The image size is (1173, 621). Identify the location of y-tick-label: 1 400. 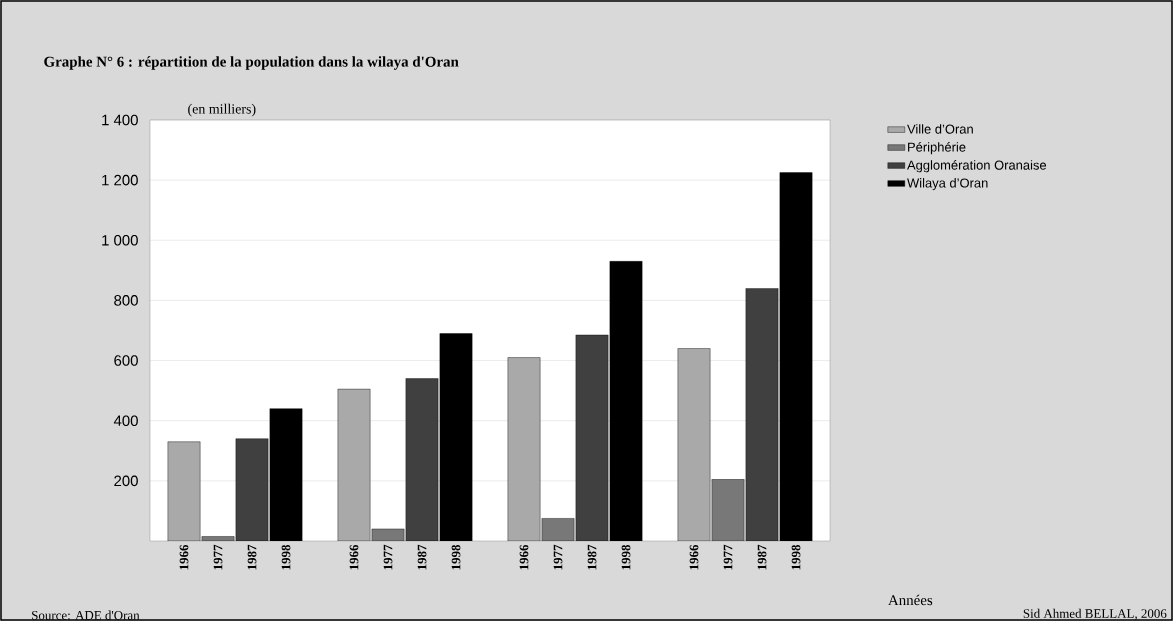
(120, 120).